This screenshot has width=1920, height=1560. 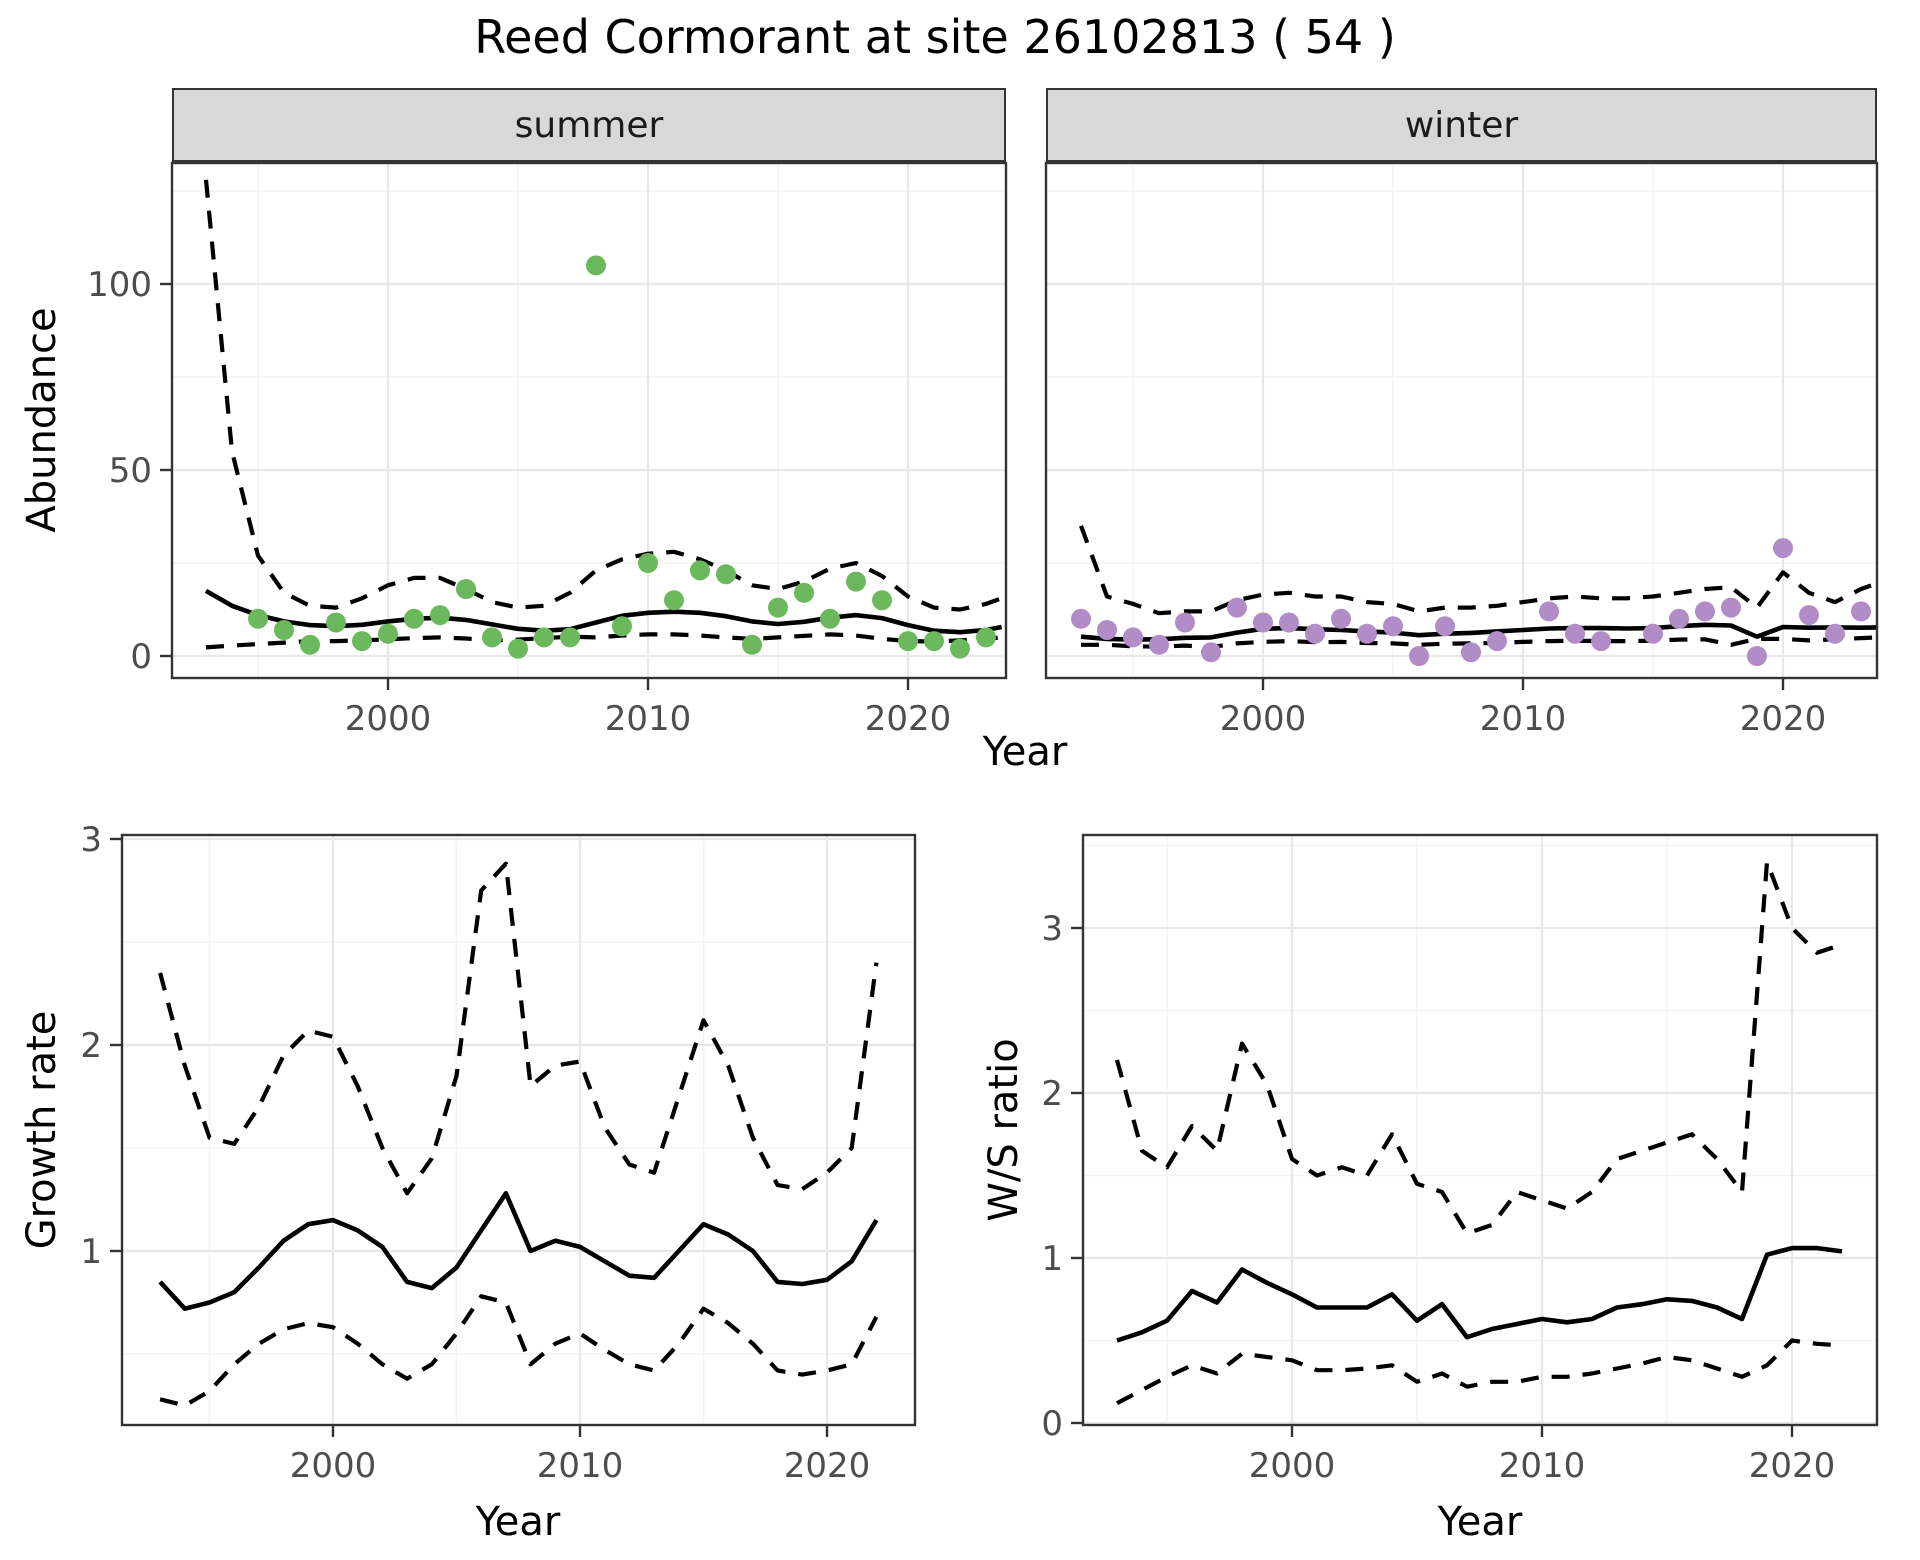 I want to click on y-tick-label: 50, so click(x=130, y=471).